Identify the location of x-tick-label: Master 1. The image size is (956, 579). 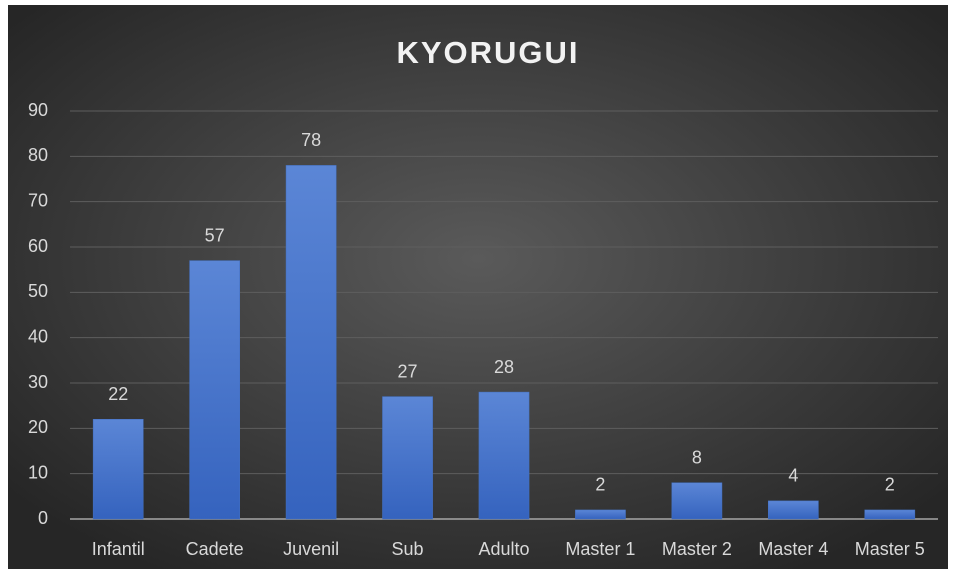
(600, 549).